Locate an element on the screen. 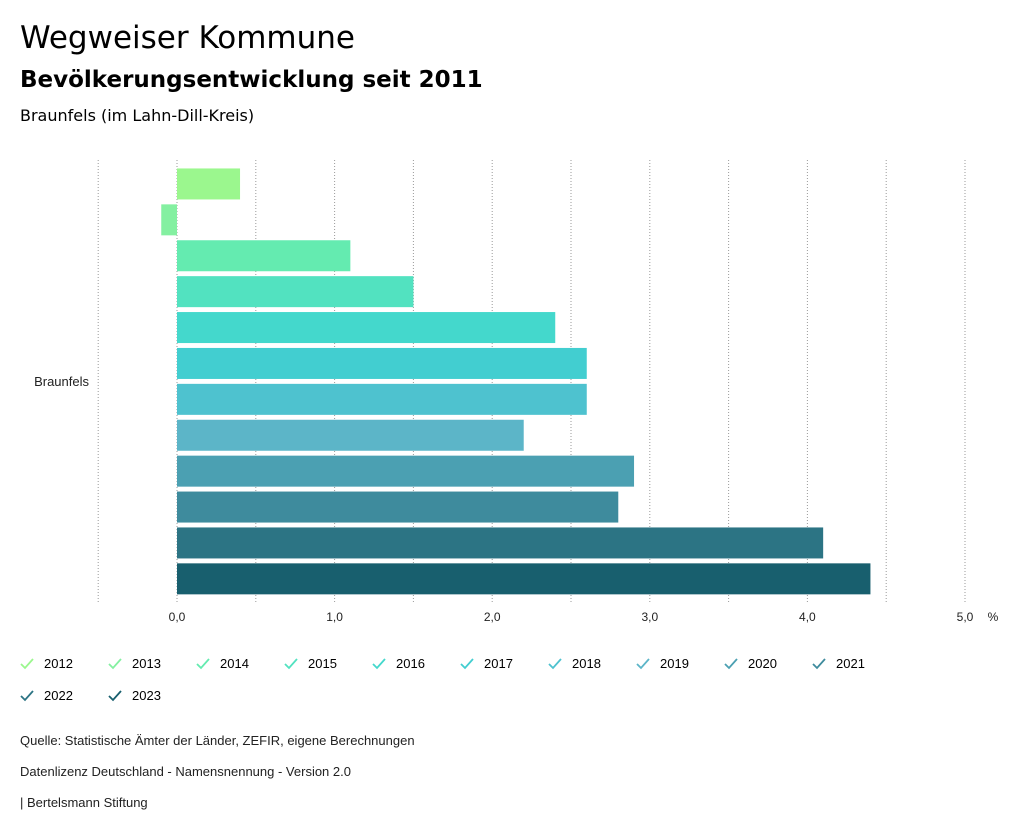  legend-label: 2022 is located at coordinates (58, 695).